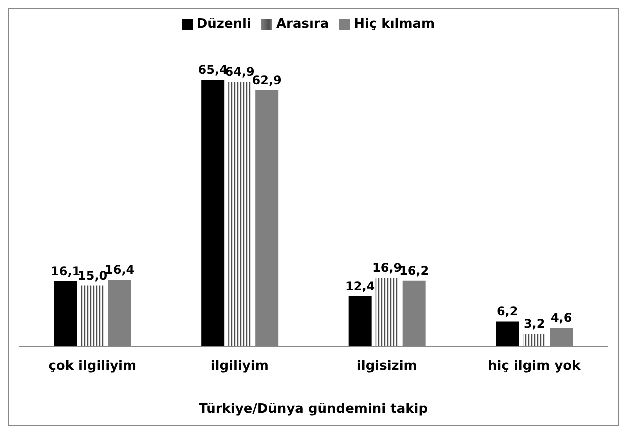  What do you see at coordinates (66, 271) in the screenshot?
I see `data-label: 16,1` at bounding box center [66, 271].